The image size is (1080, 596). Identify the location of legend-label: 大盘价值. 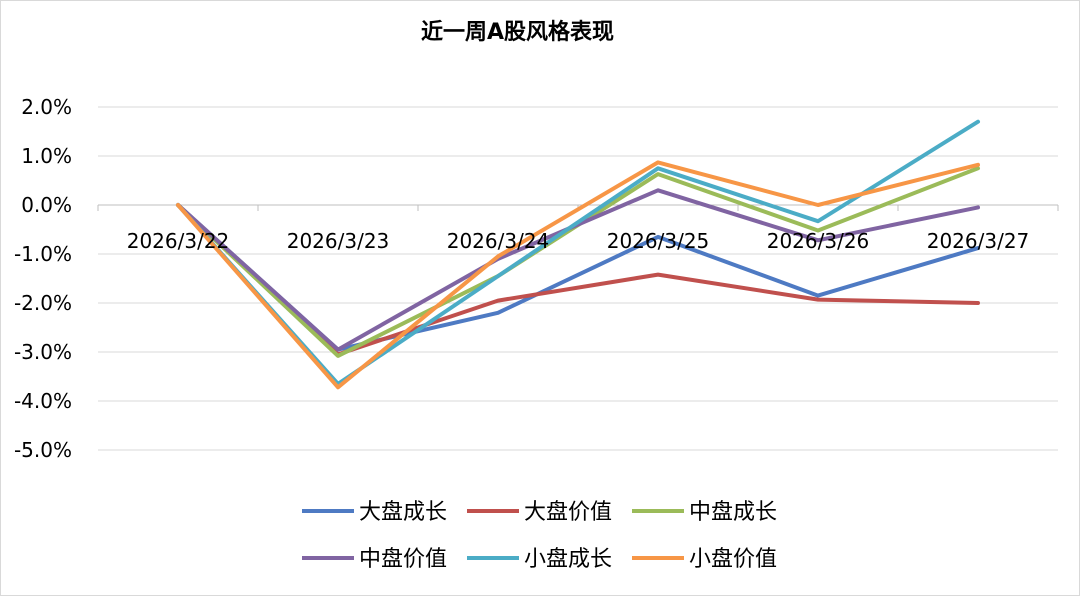
(568, 512).